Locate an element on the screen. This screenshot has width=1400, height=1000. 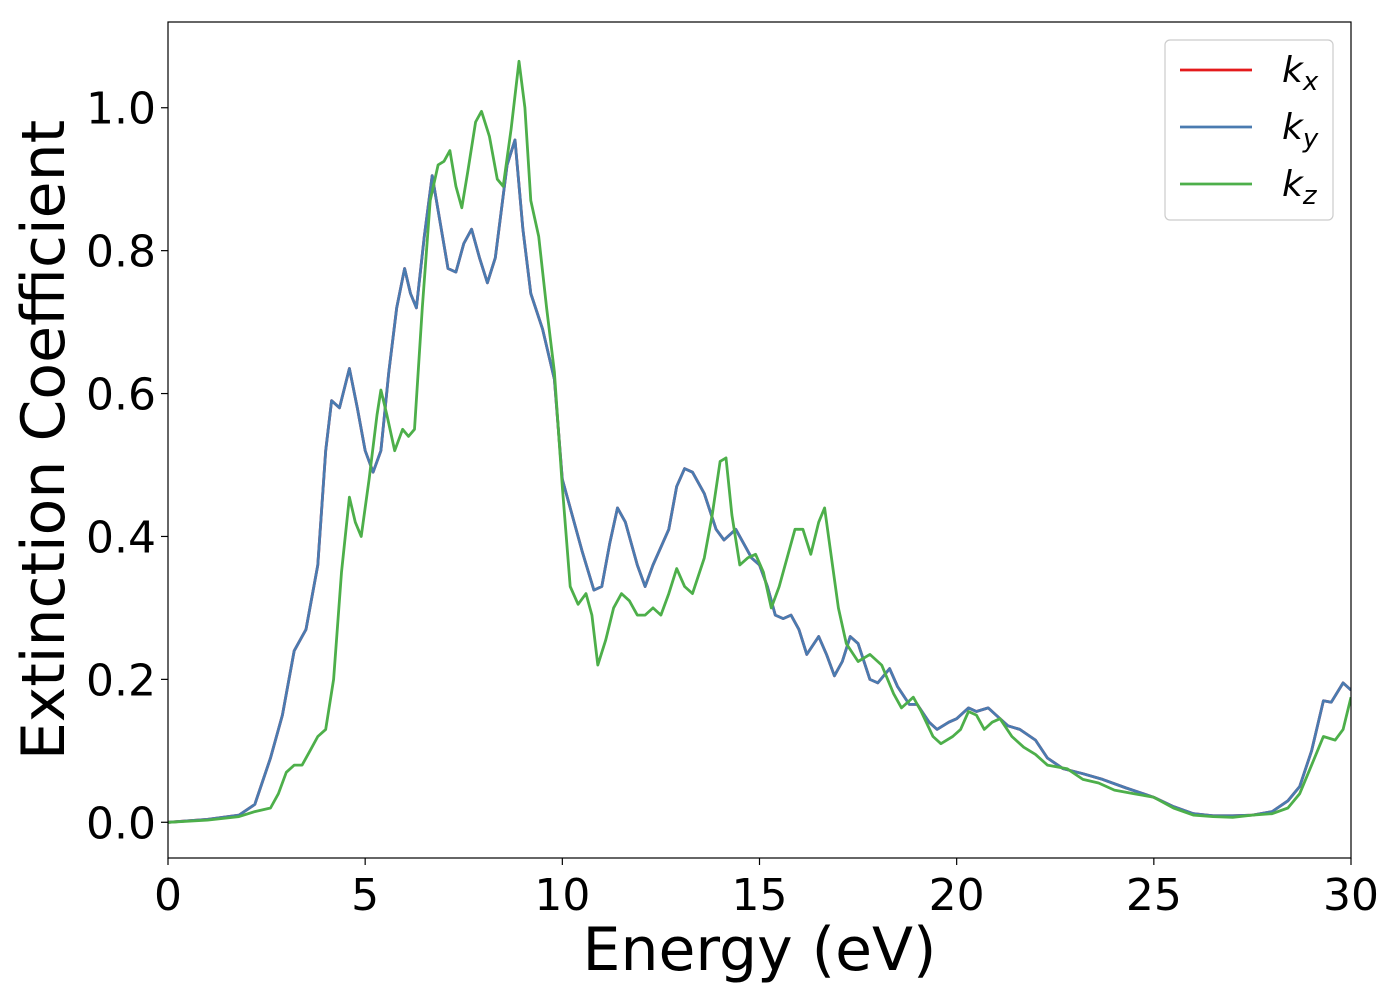
legend-label-ky: ky is located at coordinates (1300, 130).